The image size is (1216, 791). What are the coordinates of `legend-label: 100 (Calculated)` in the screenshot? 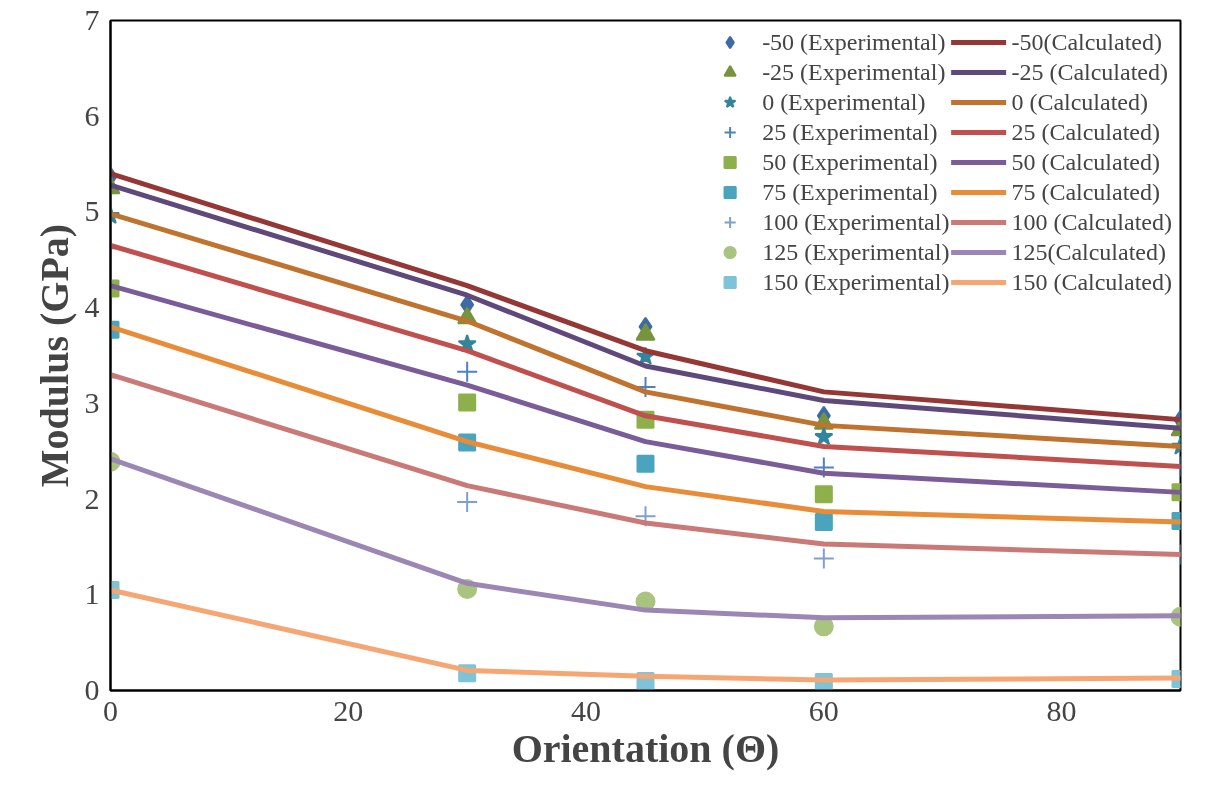 It's located at (1091, 222).